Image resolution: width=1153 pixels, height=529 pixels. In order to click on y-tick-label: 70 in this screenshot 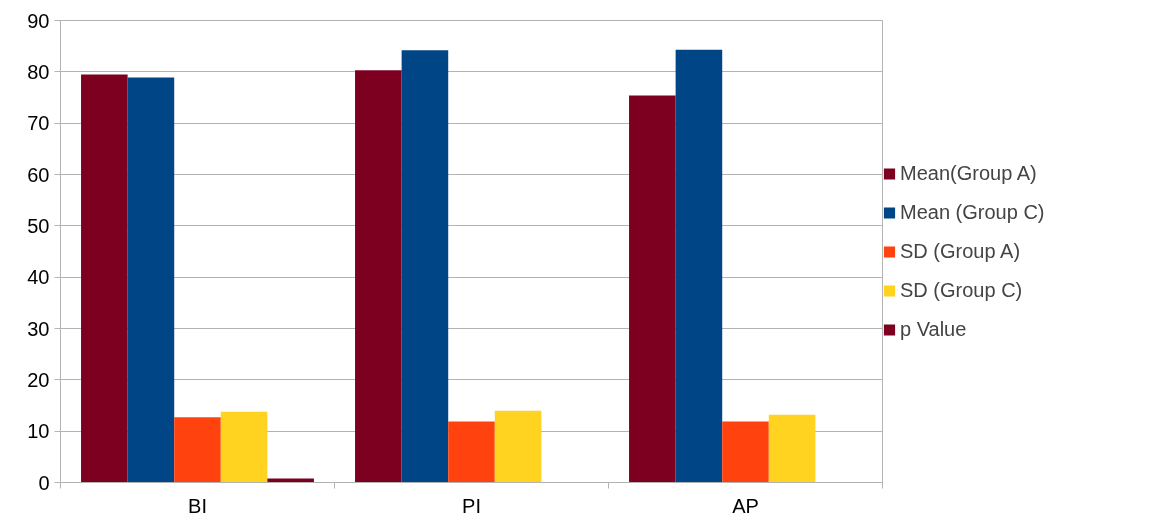, I will do `click(38, 123)`.